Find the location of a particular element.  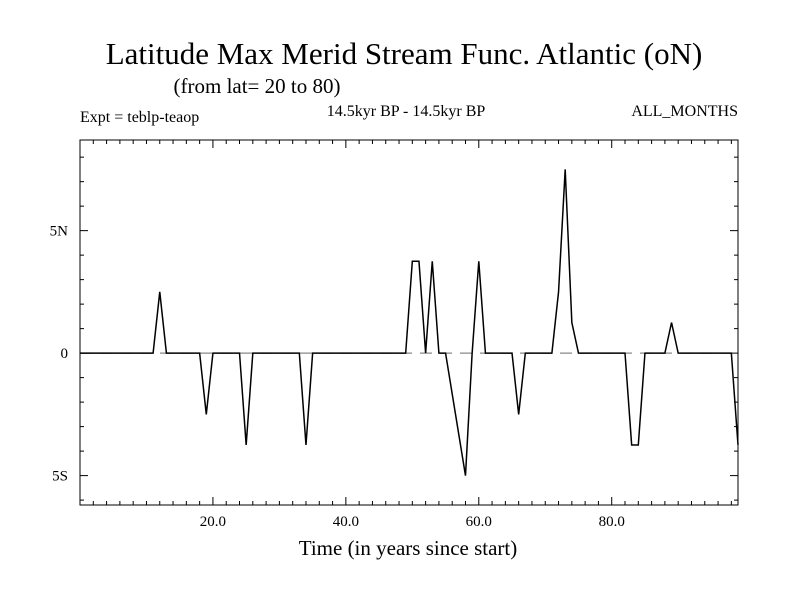

x-tick-label: 40.0 is located at coordinates (346, 522).